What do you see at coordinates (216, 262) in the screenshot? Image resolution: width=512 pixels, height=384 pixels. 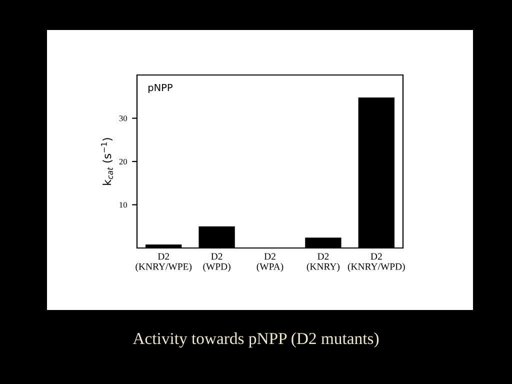 I see `x-tick-label: D2 (WPD)` at bounding box center [216, 262].